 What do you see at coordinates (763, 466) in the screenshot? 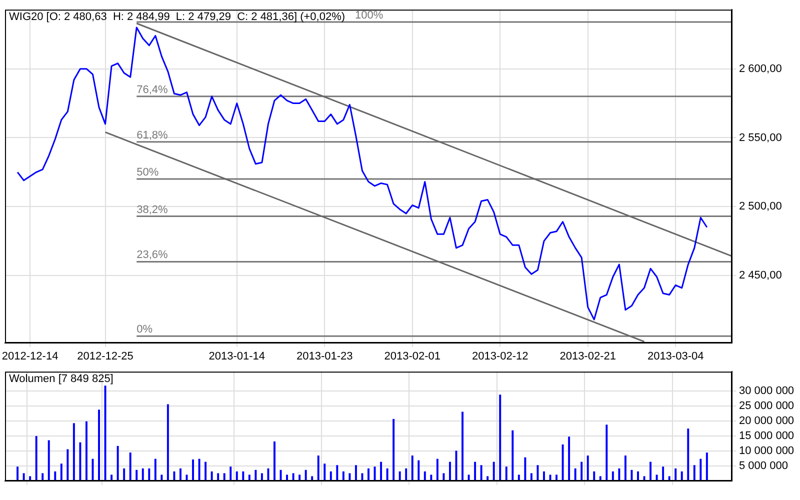
I see `y-tick-label: 5 000 000` at bounding box center [763, 466].